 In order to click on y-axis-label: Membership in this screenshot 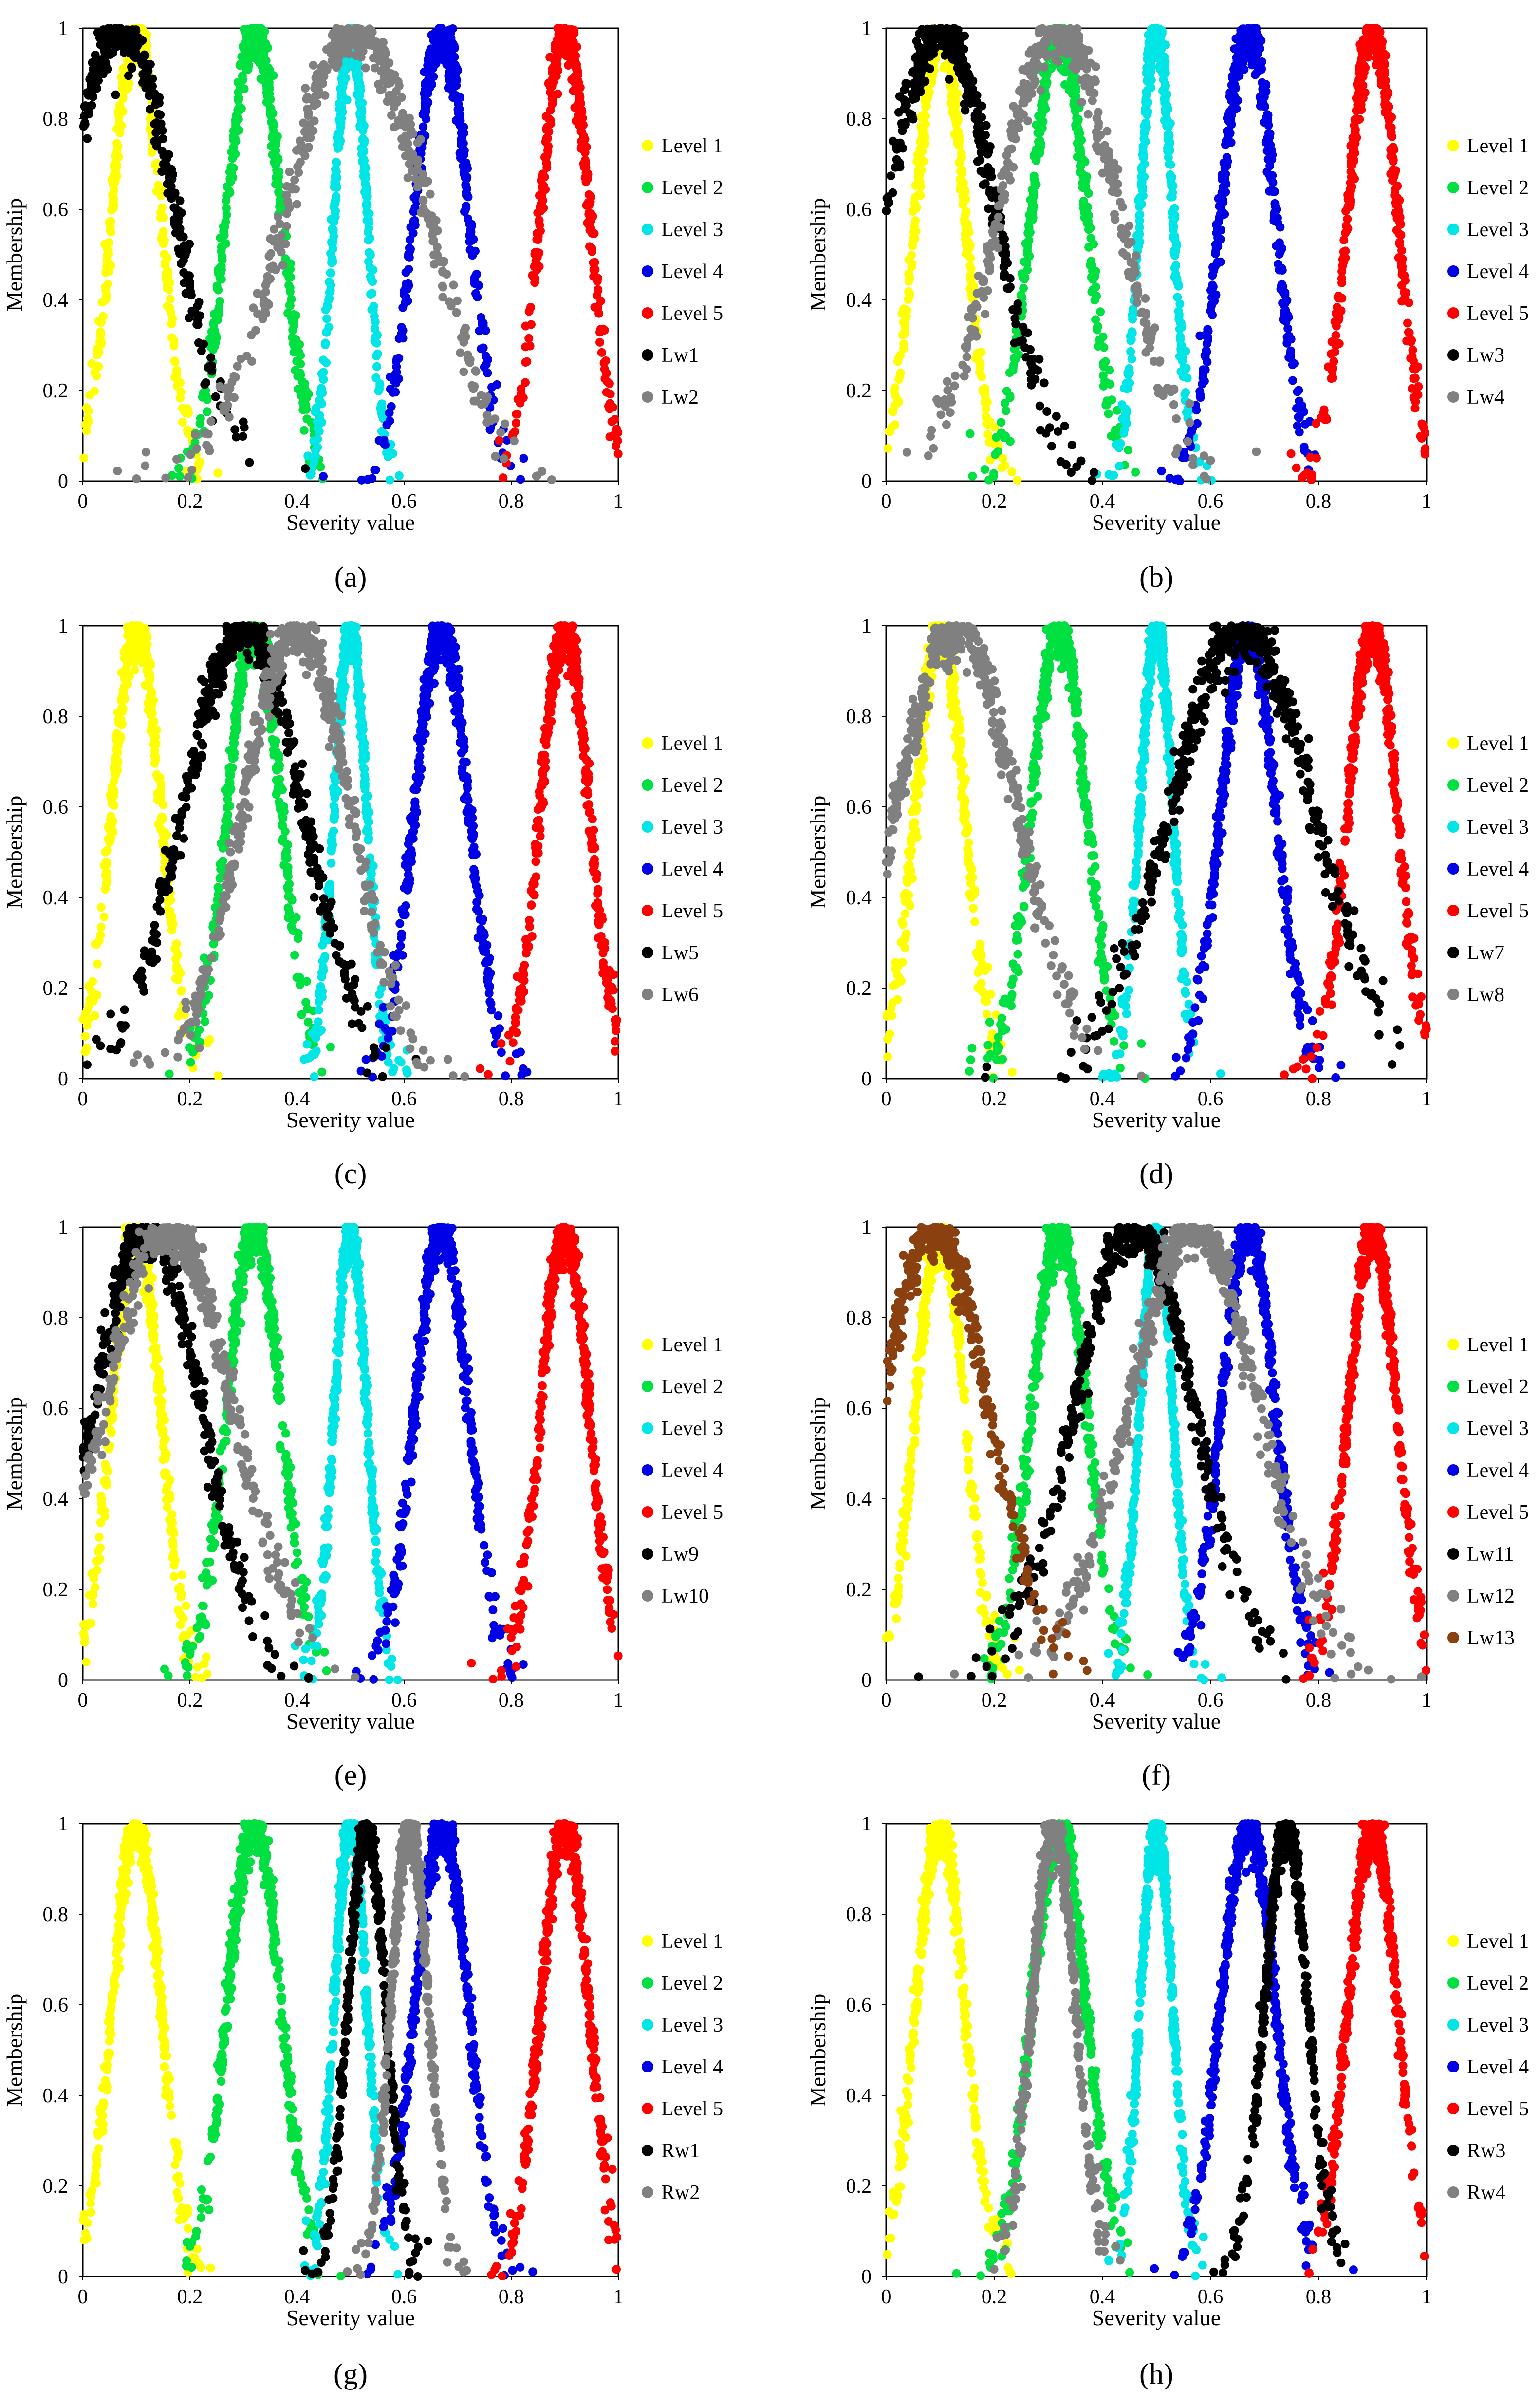, I will do `click(15, 255)`.